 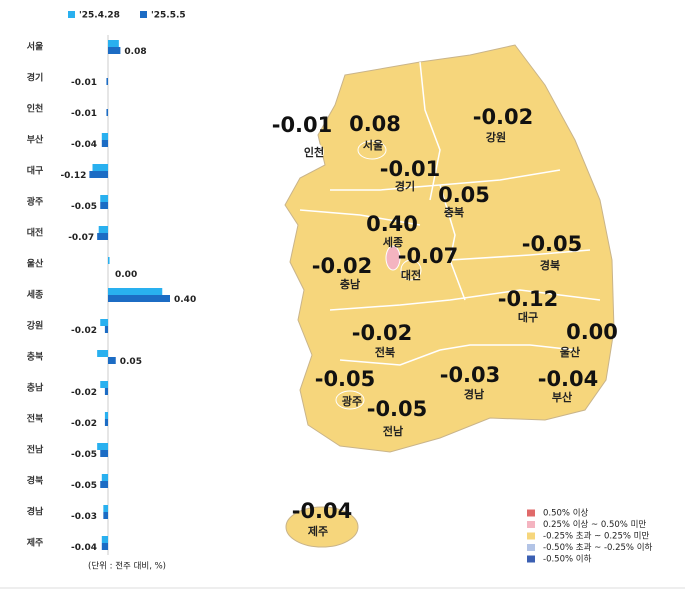 What do you see at coordinates (35, 78) in the screenshot?
I see `y-tick-label: 경기` at bounding box center [35, 78].